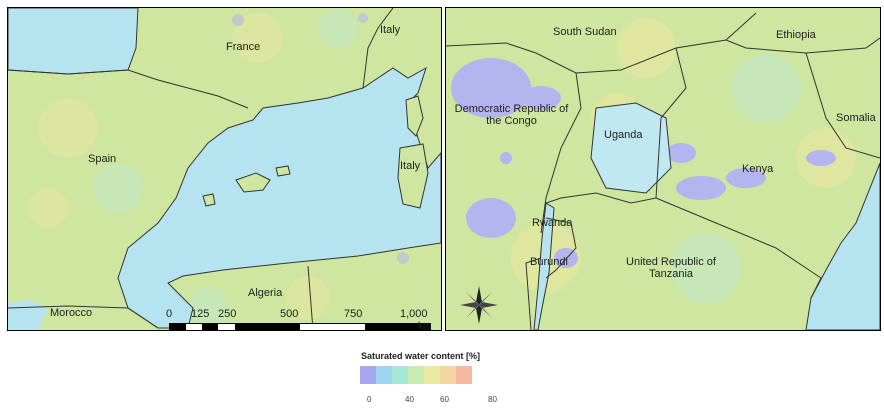 The image size is (884, 413). Describe the element at coordinates (492, 399) in the screenshot. I see `legend-tick: 80` at that location.